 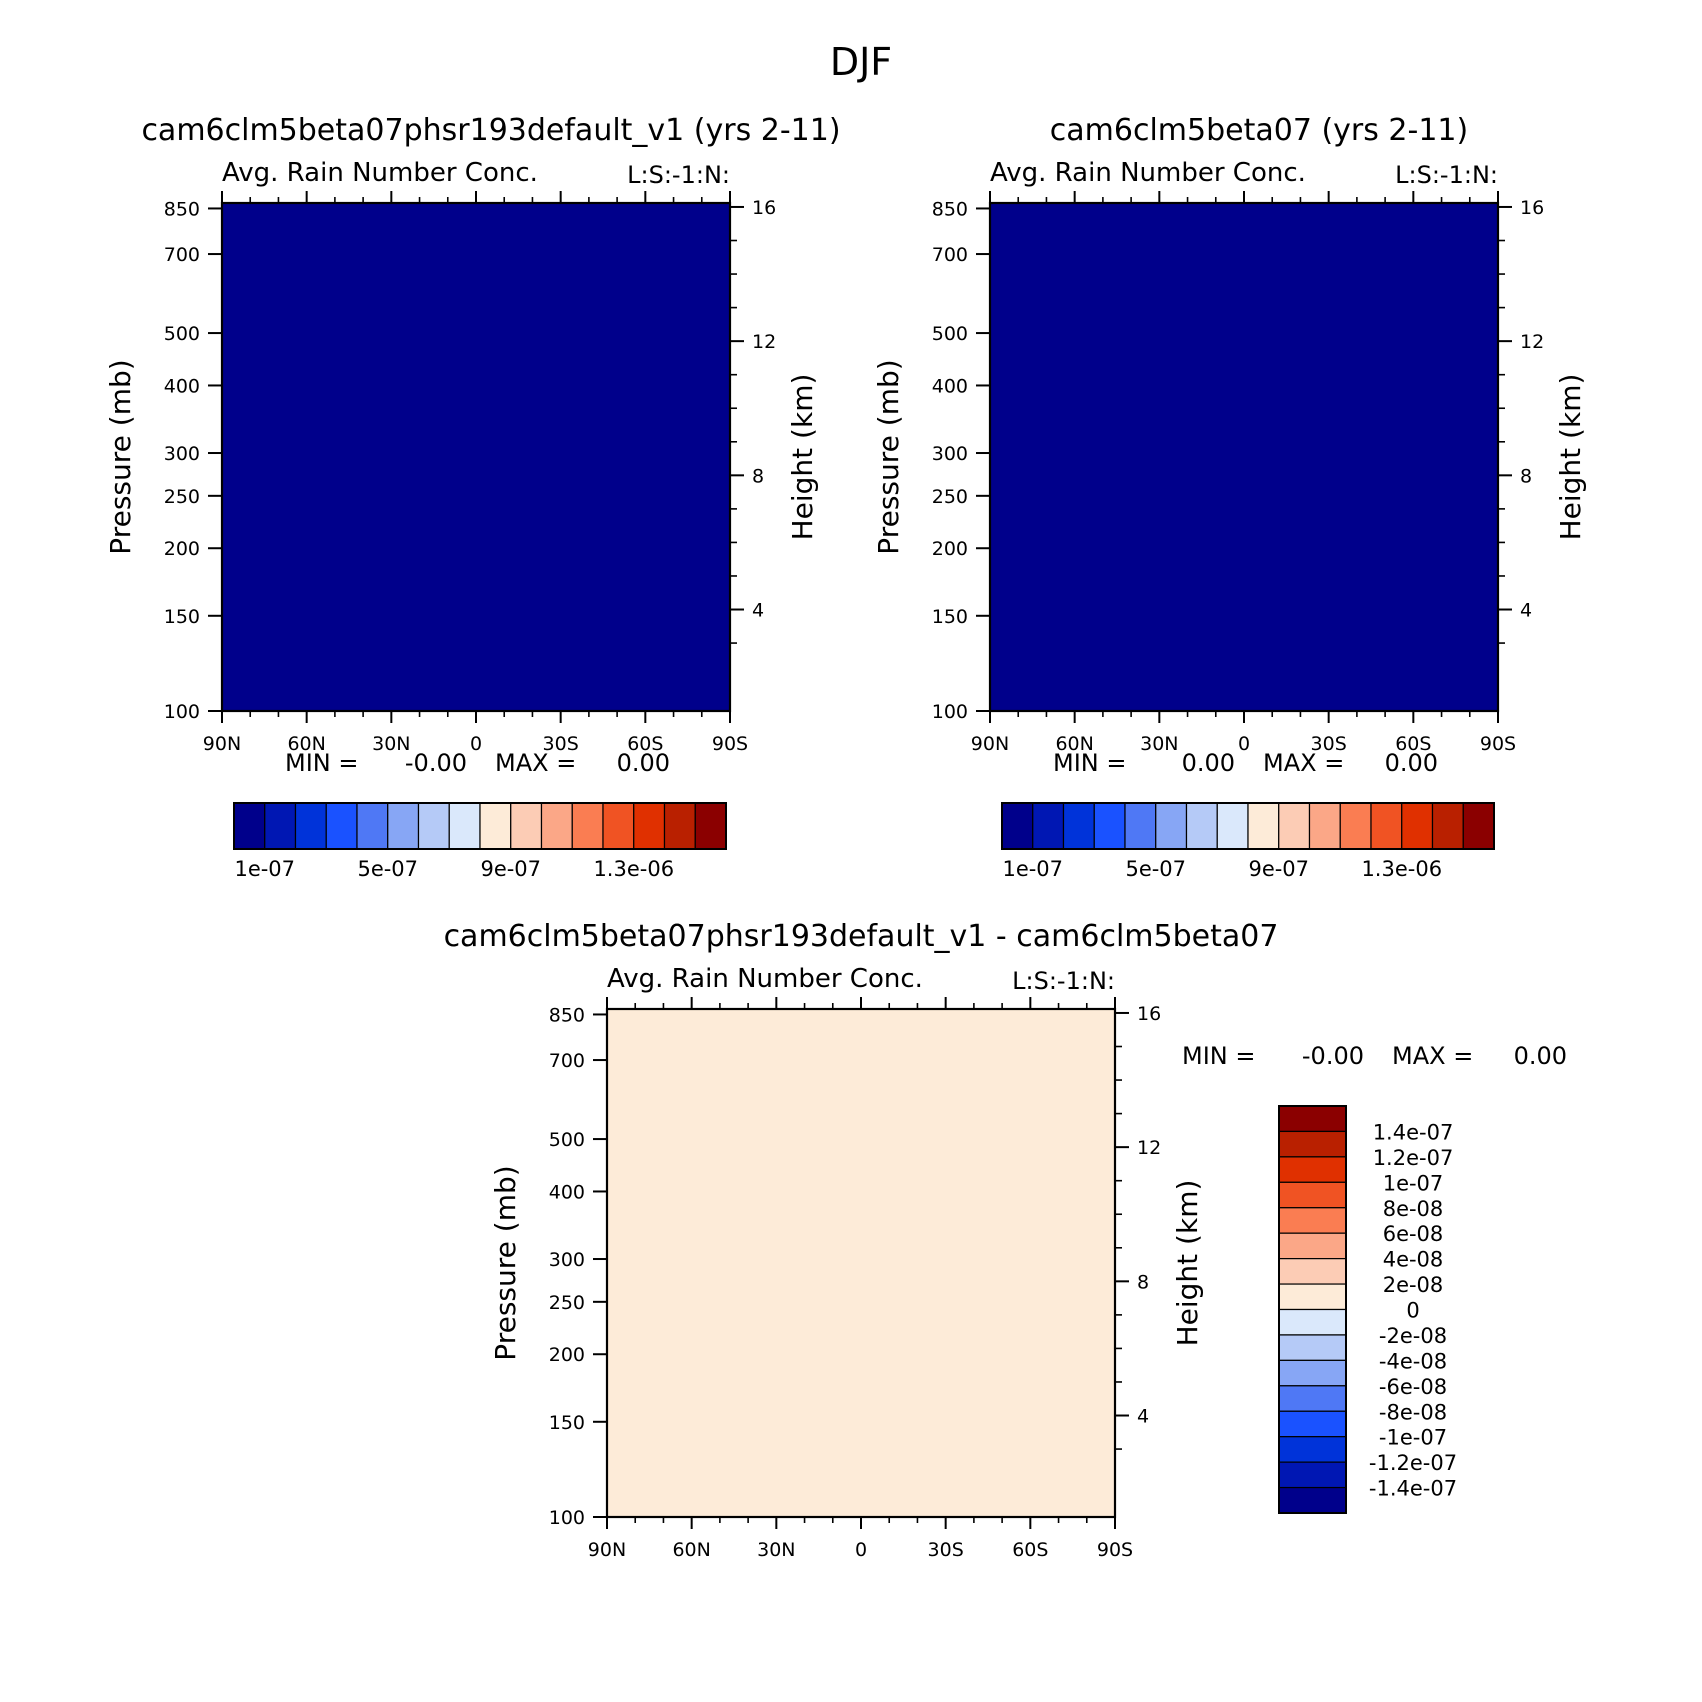 What do you see at coordinates (182, 386) in the screenshot?
I see `y-tick-label: 400` at bounding box center [182, 386].